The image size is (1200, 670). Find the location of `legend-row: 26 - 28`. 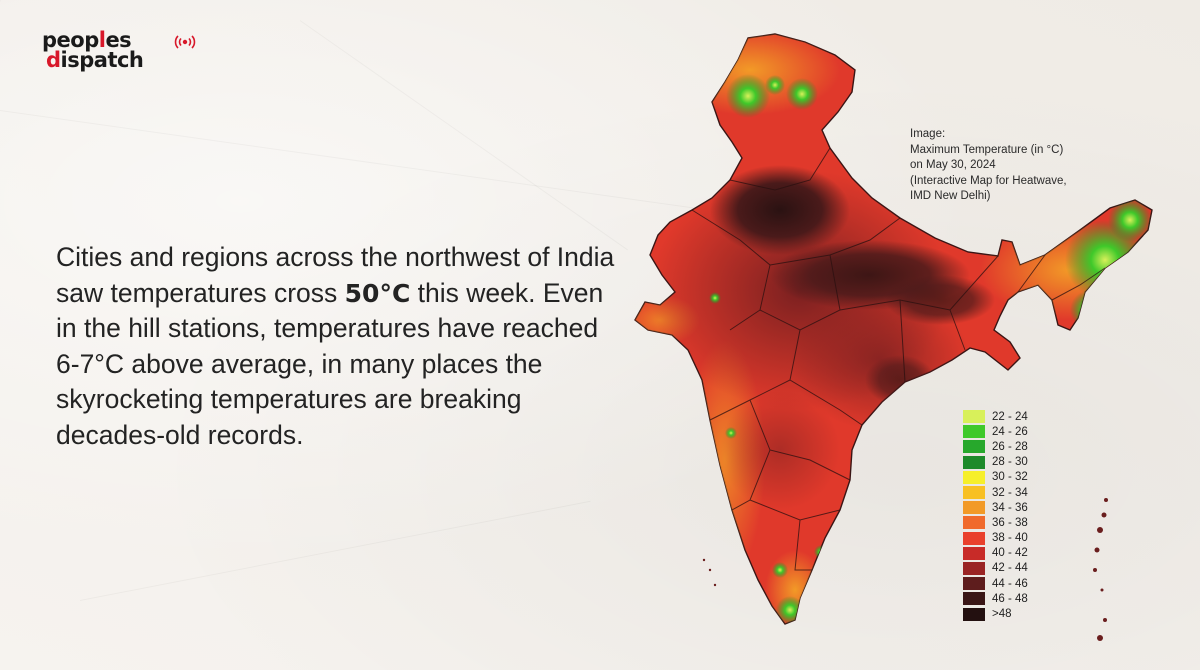

legend-row: 26 - 28 is located at coordinates (995, 446).